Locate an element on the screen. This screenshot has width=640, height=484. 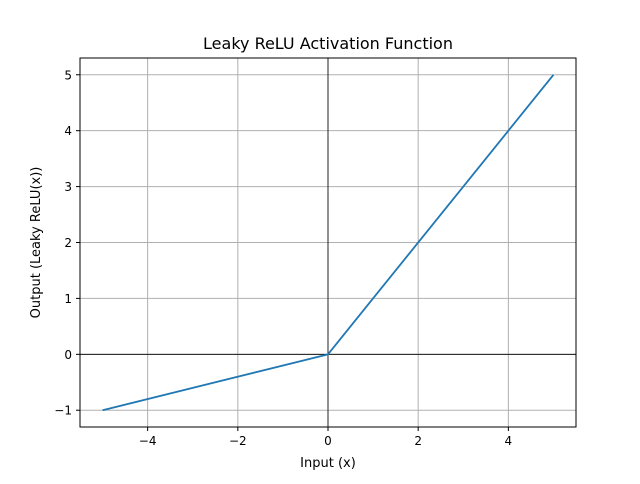
x-ticks: −4 −2 0 2 4 is located at coordinates (325, 437).